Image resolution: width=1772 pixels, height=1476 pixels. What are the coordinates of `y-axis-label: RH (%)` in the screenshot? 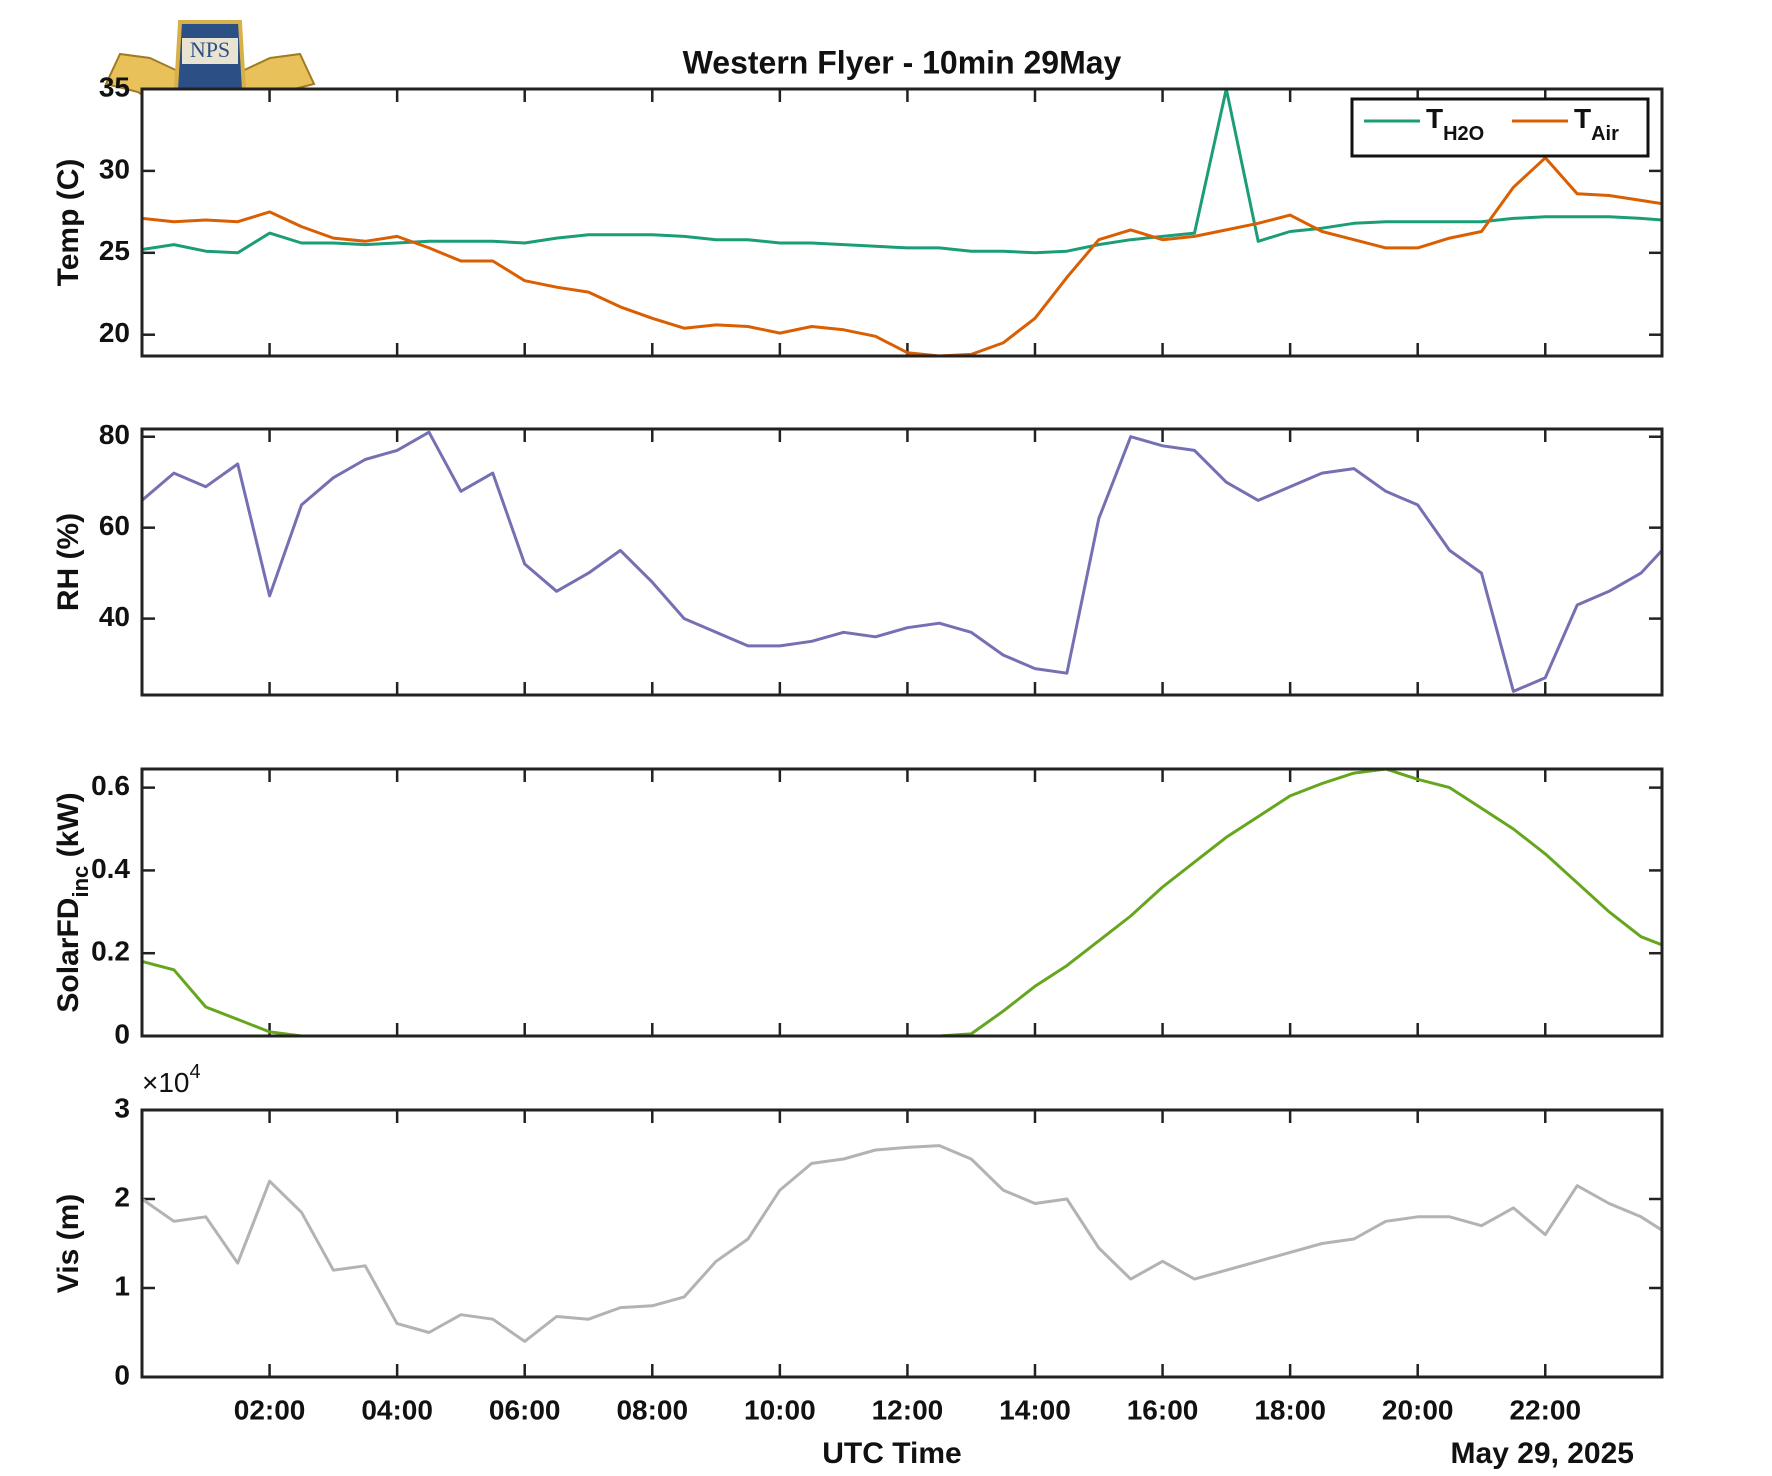 It's located at (68, 562).